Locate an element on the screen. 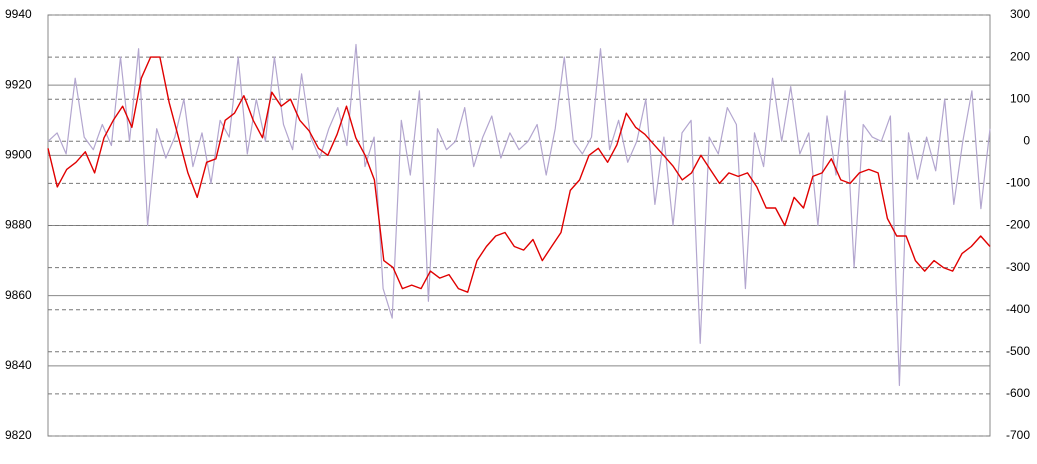  y2-tick-label: -300 is located at coordinates (1018, 267).